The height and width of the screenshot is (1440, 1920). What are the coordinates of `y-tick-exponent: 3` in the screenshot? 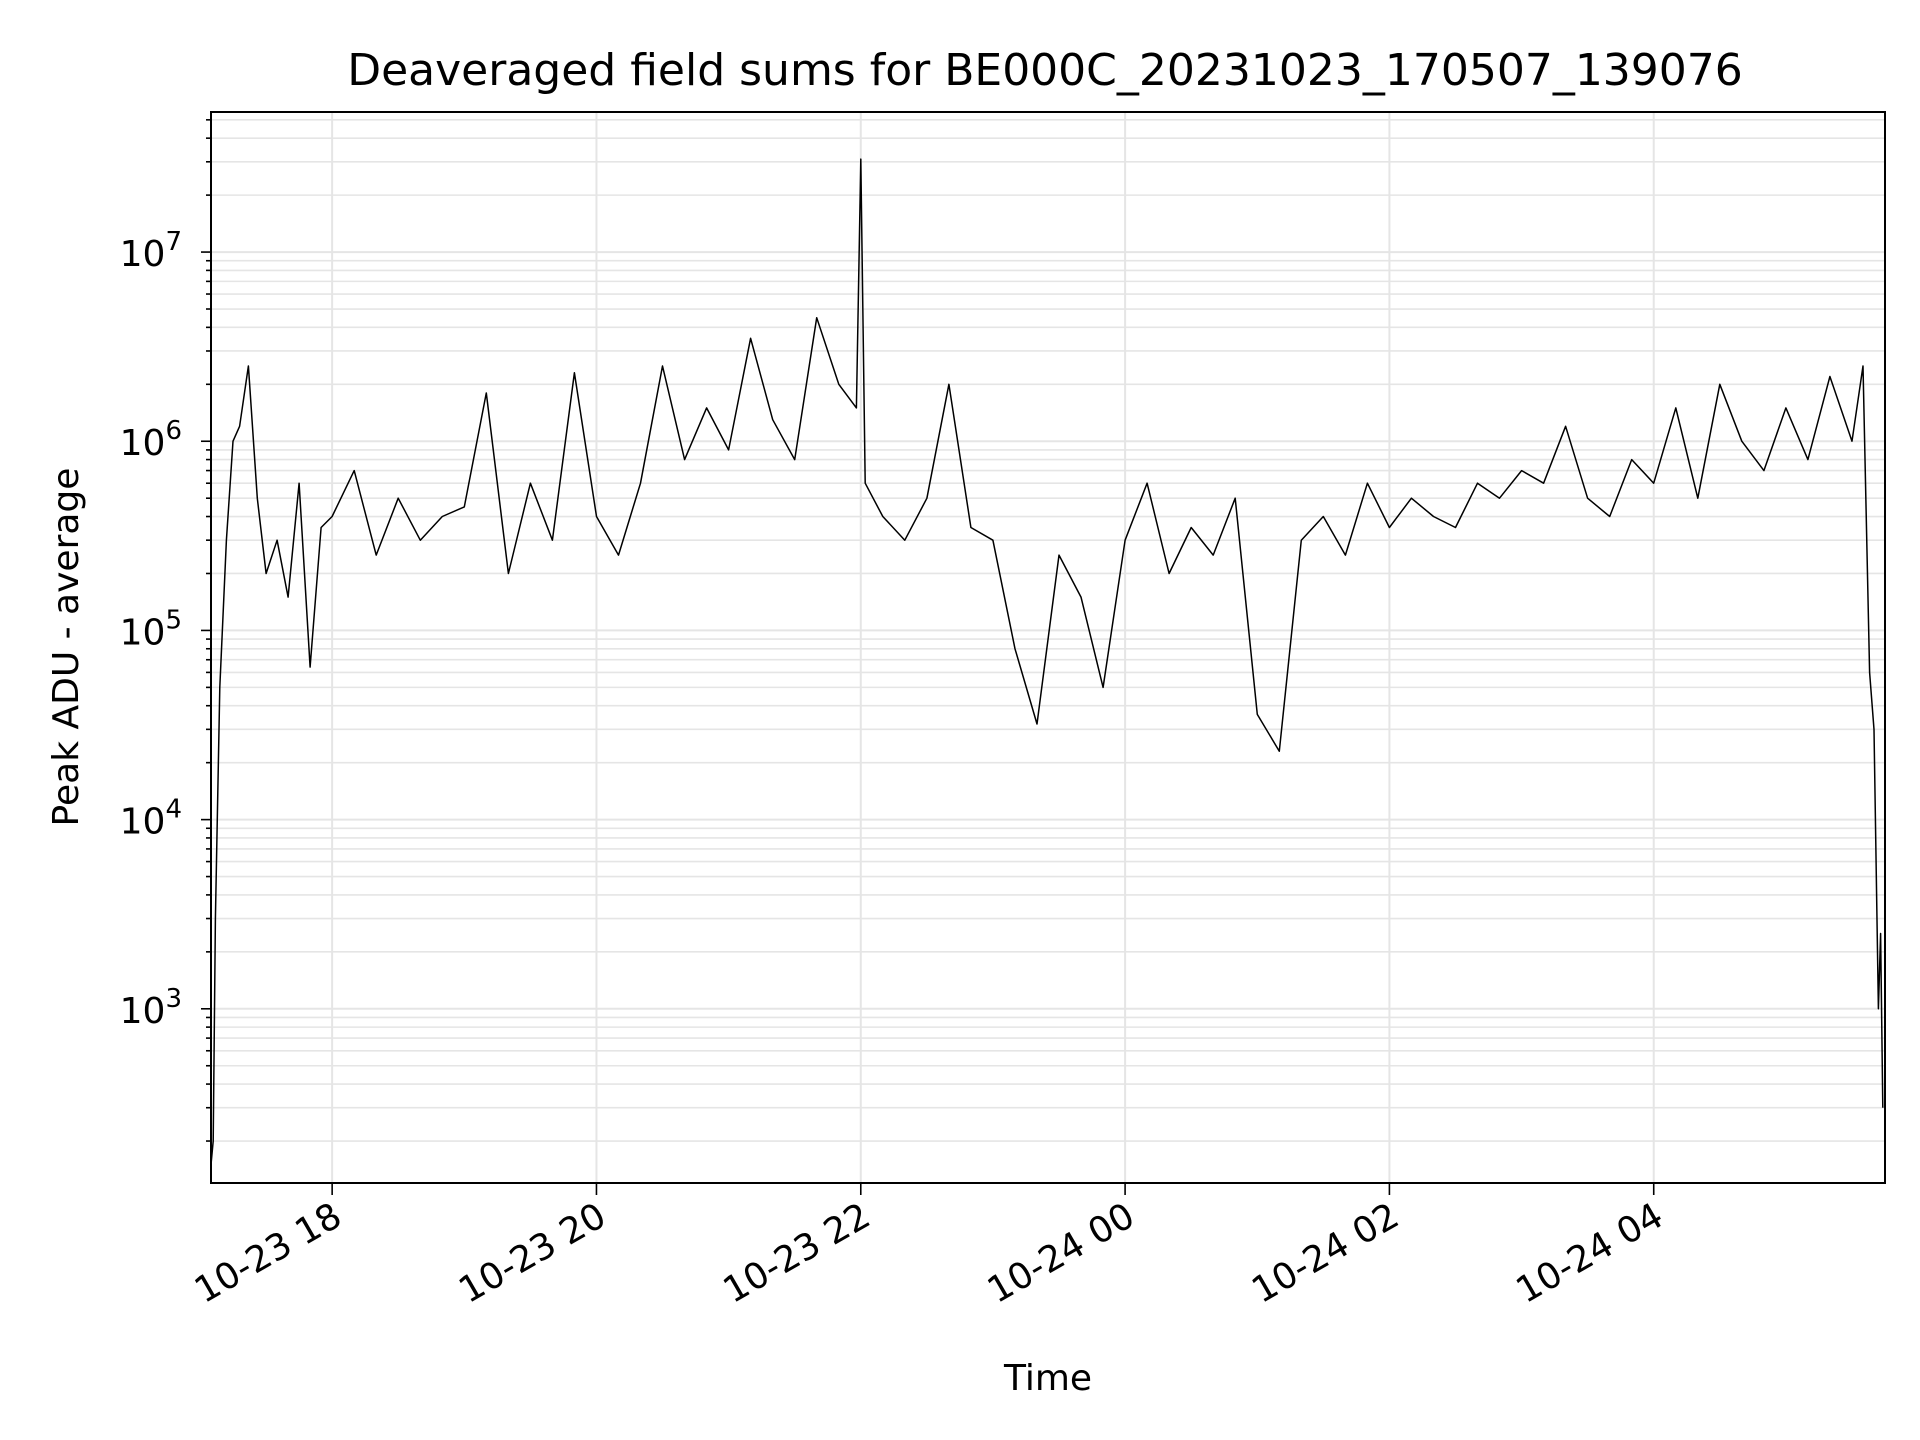 It's located at (173, 999).